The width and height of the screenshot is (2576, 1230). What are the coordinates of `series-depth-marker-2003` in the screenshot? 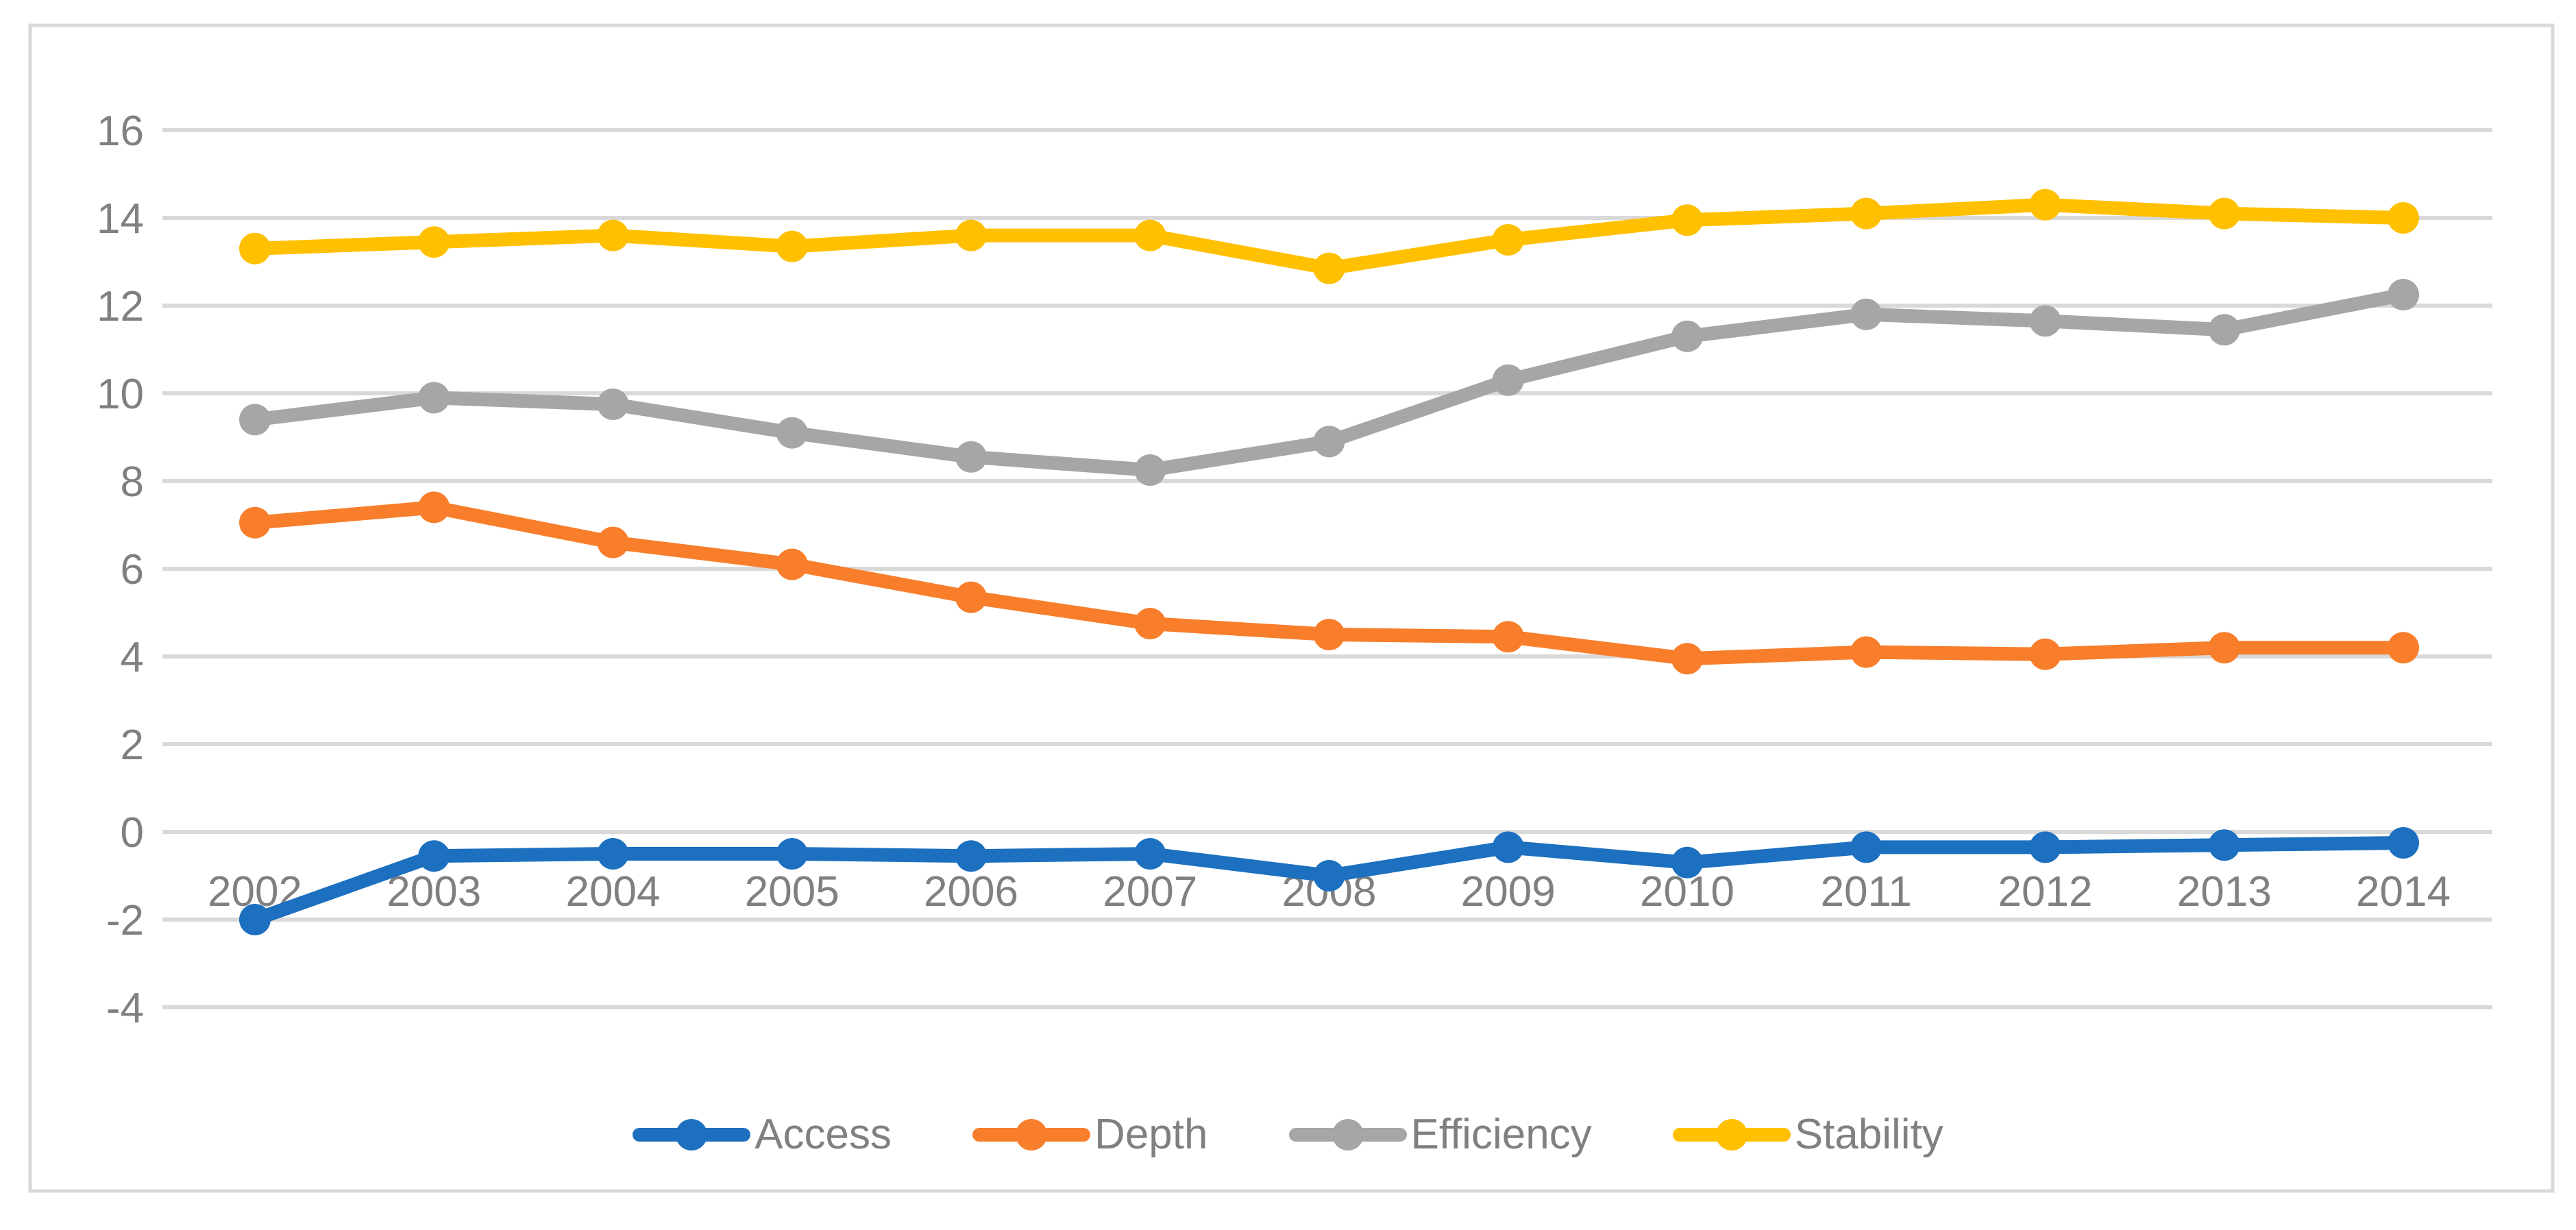 It's located at (434, 507).